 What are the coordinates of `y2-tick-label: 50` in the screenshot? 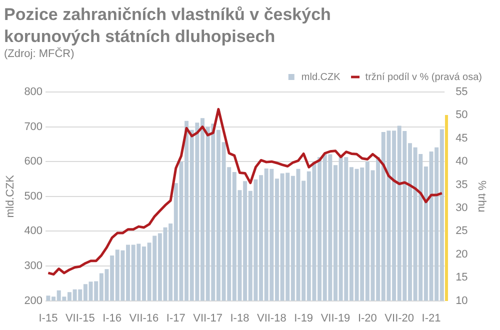 It's located at (462, 115).